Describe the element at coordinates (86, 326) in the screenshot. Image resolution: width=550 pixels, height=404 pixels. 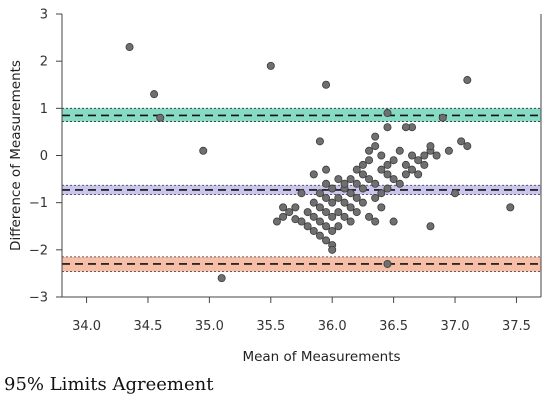
I see `x-tick-label: 34.0` at that location.